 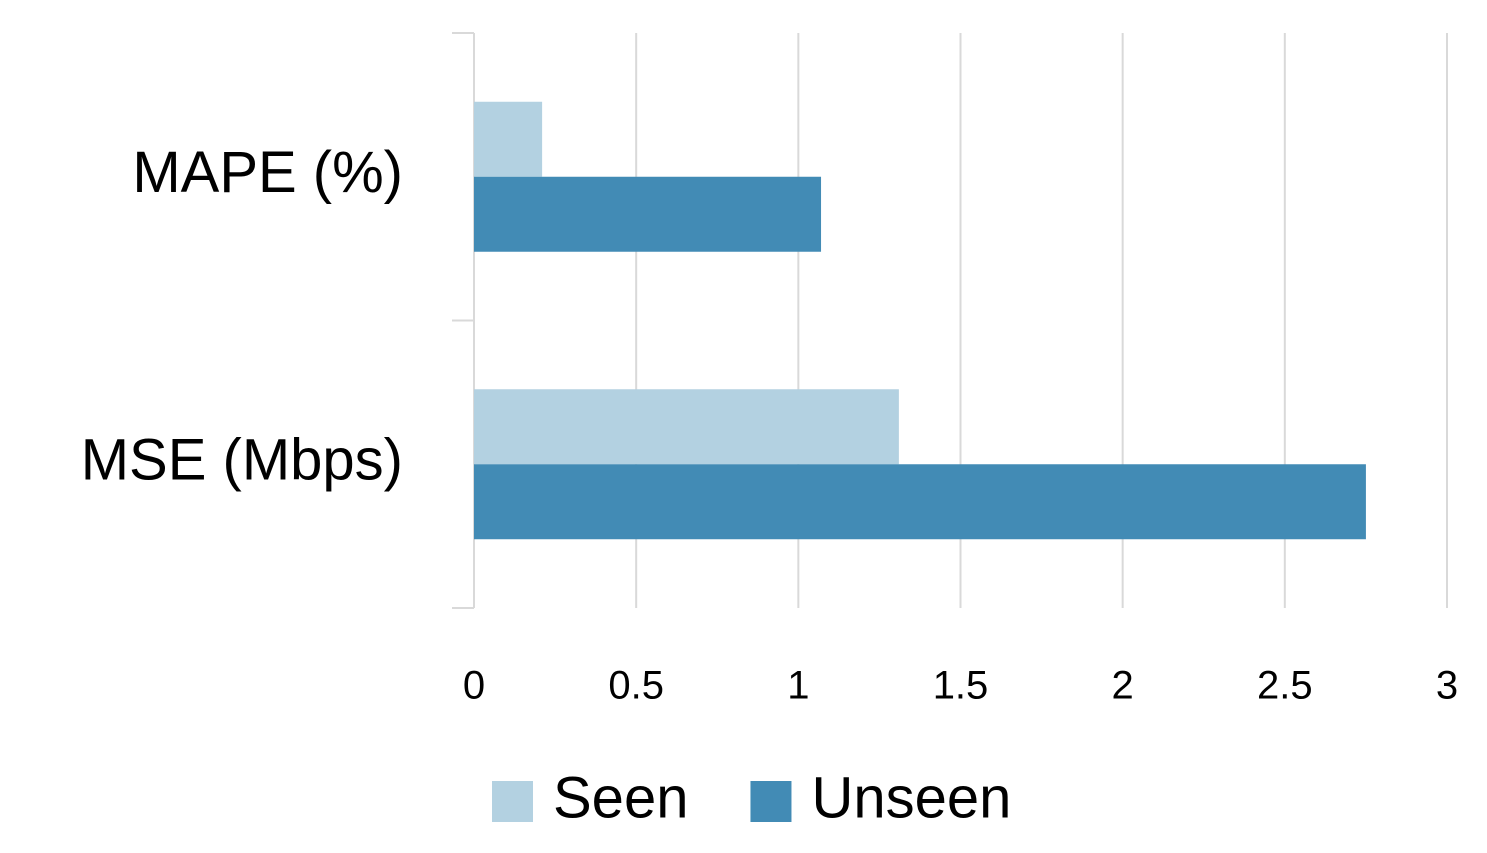 I want to click on x-tick-label: 0, so click(x=474, y=686).